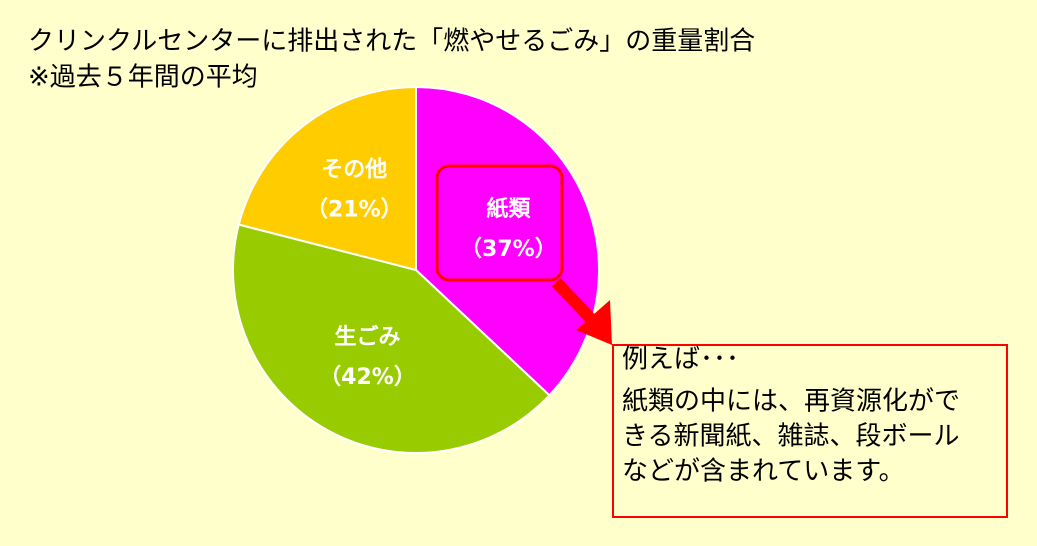 The height and width of the screenshot is (546, 1037). I want to click on slice-name: 紙類, so click(508, 209).